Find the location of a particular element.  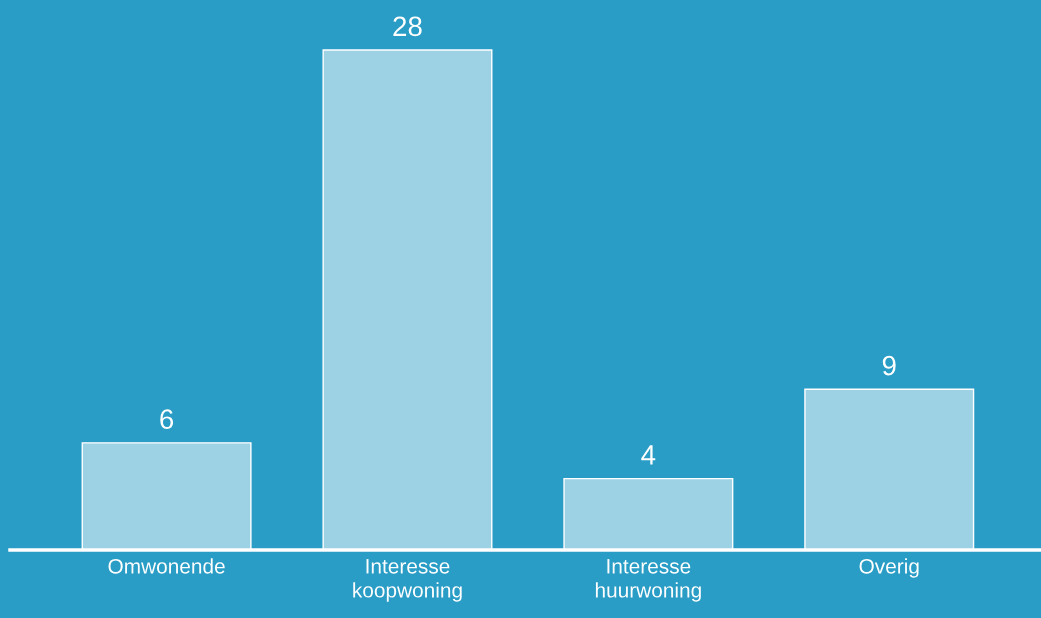

x-tick-label: Omwonende is located at coordinates (166, 566).